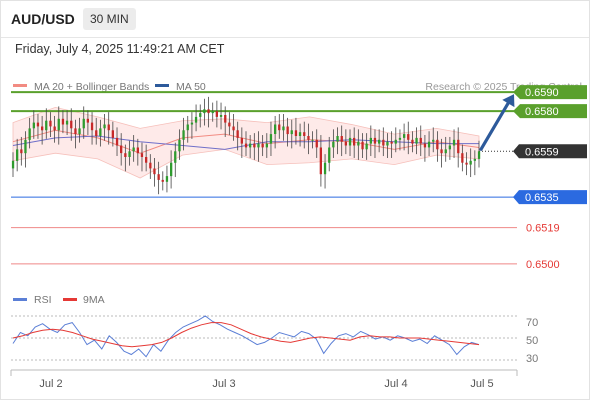  I want to click on time-axis: Jul 2 Jul 3 Jul 4 Jul 5, so click(264, 379).